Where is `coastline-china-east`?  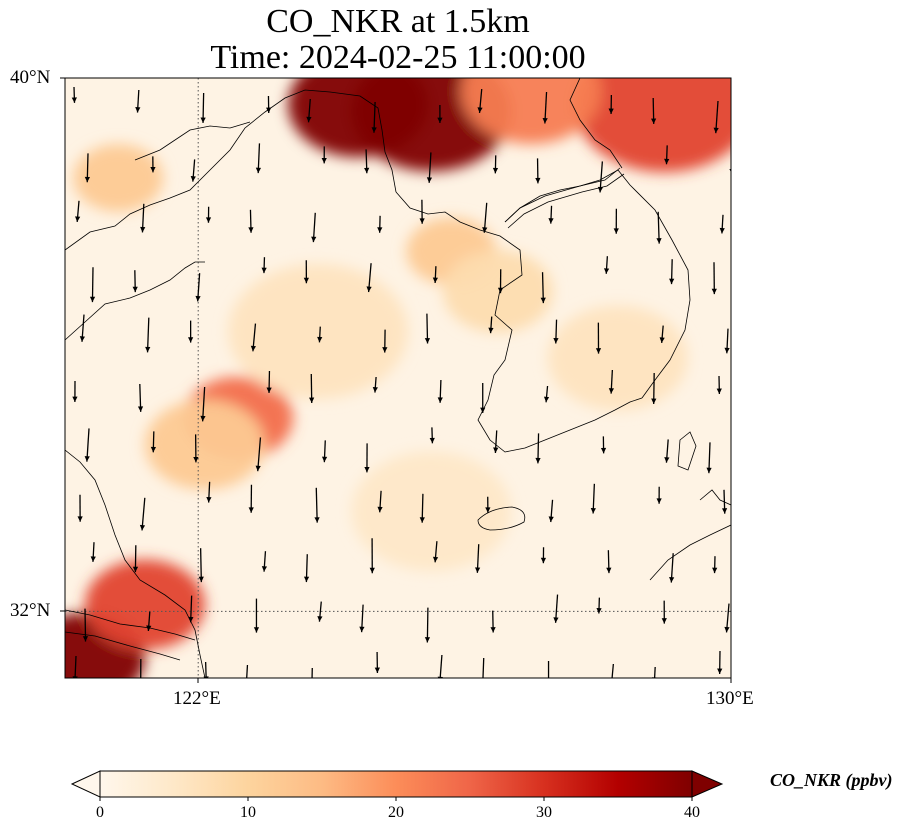
coastline-china-east is located at coordinates (135, 563).